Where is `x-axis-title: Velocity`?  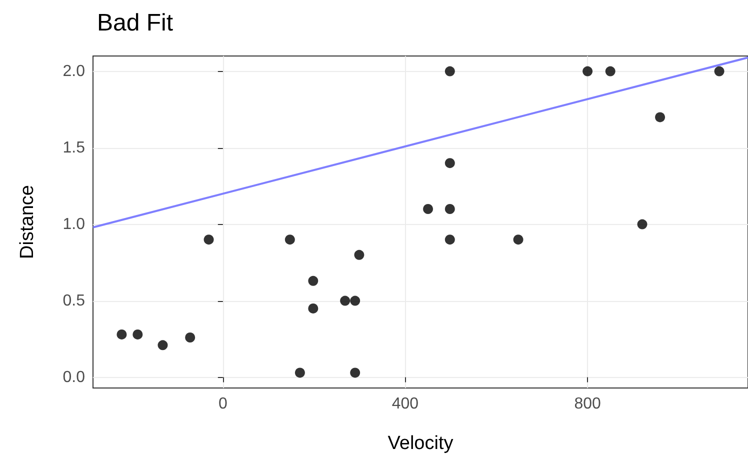 x-axis-title: Velocity is located at coordinates (421, 443).